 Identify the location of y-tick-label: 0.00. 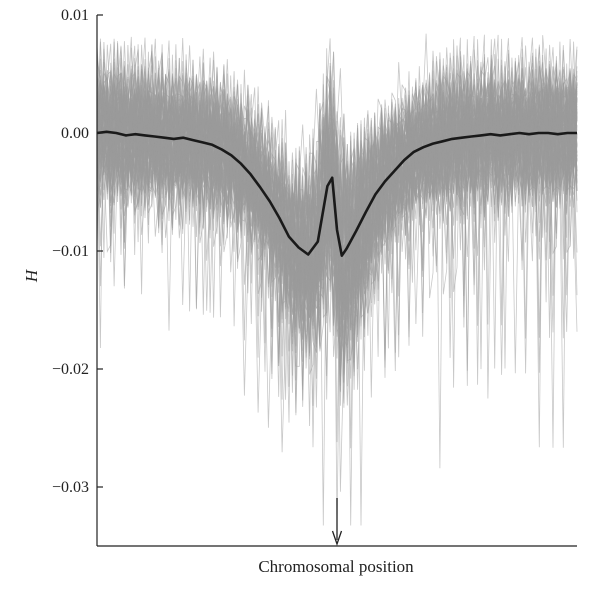
(75, 133).